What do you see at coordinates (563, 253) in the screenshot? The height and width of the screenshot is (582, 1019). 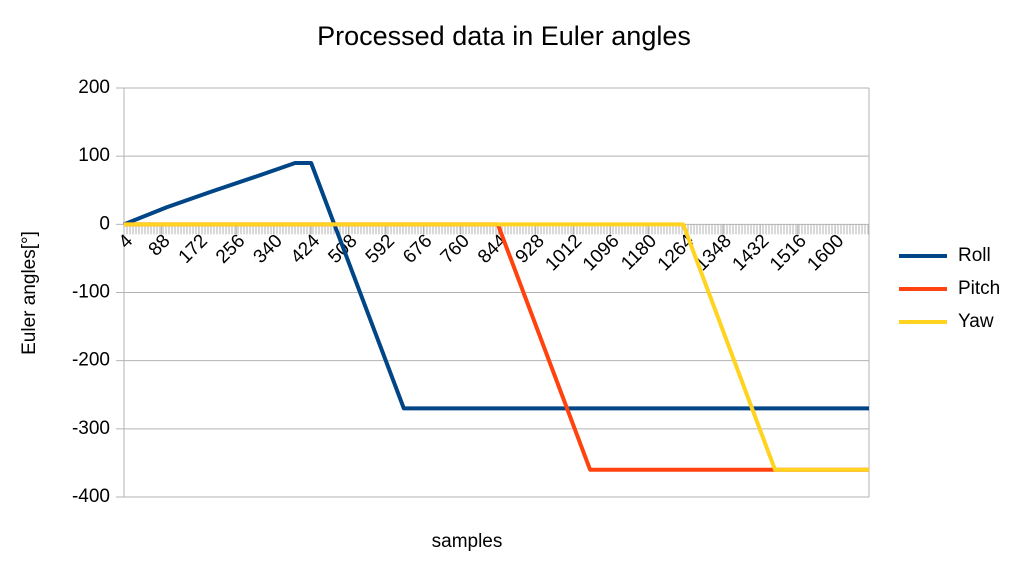 I see `x-tick-label: 1012` at bounding box center [563, 253].